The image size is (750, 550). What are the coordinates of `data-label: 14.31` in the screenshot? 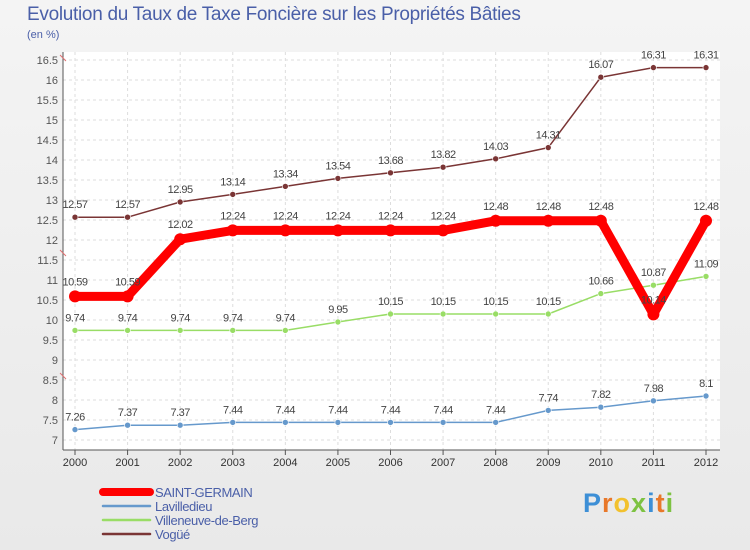 It's located at (548, 136).